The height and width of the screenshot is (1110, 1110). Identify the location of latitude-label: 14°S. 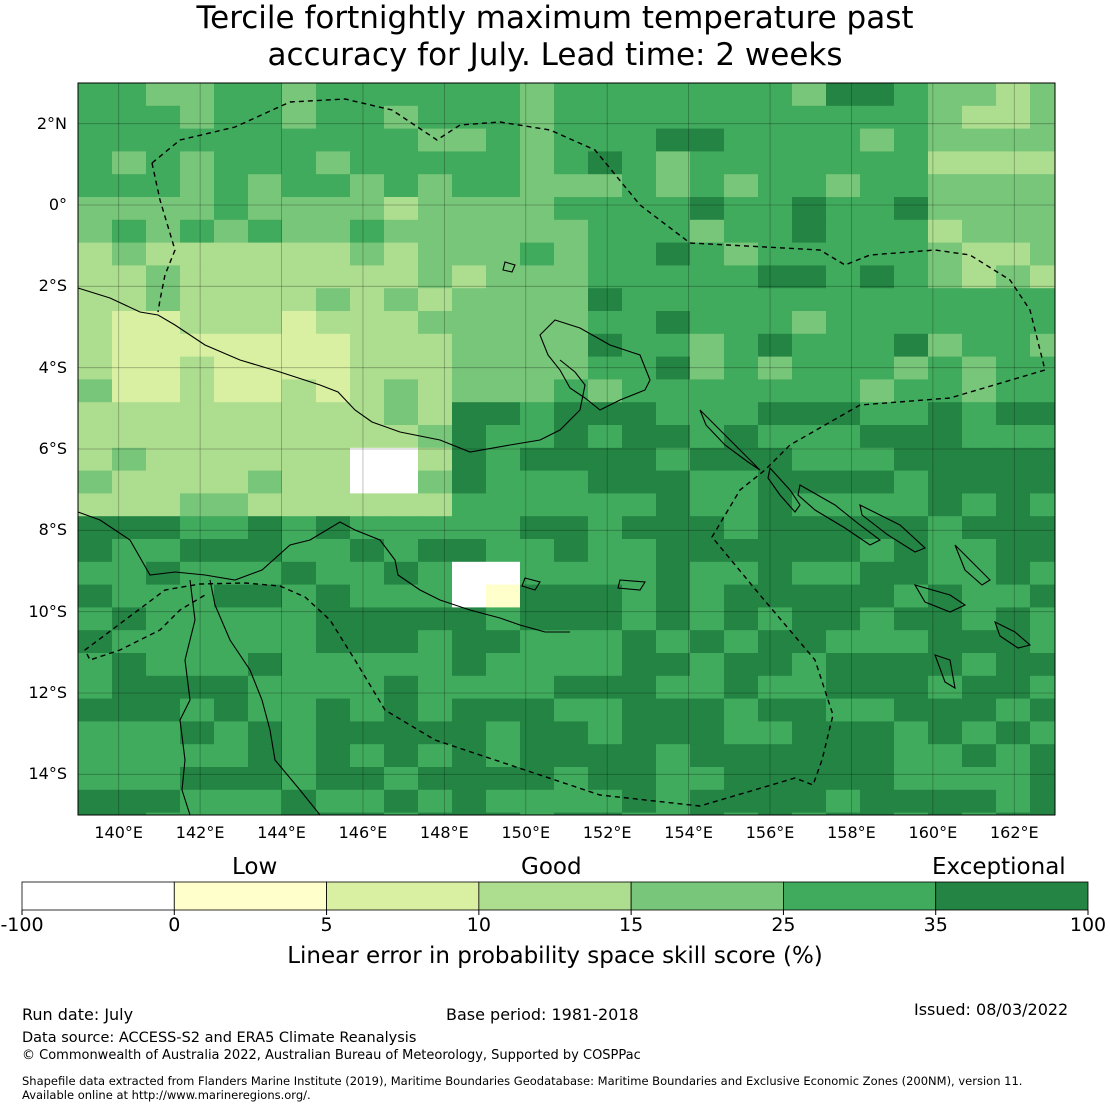
(47, 774).